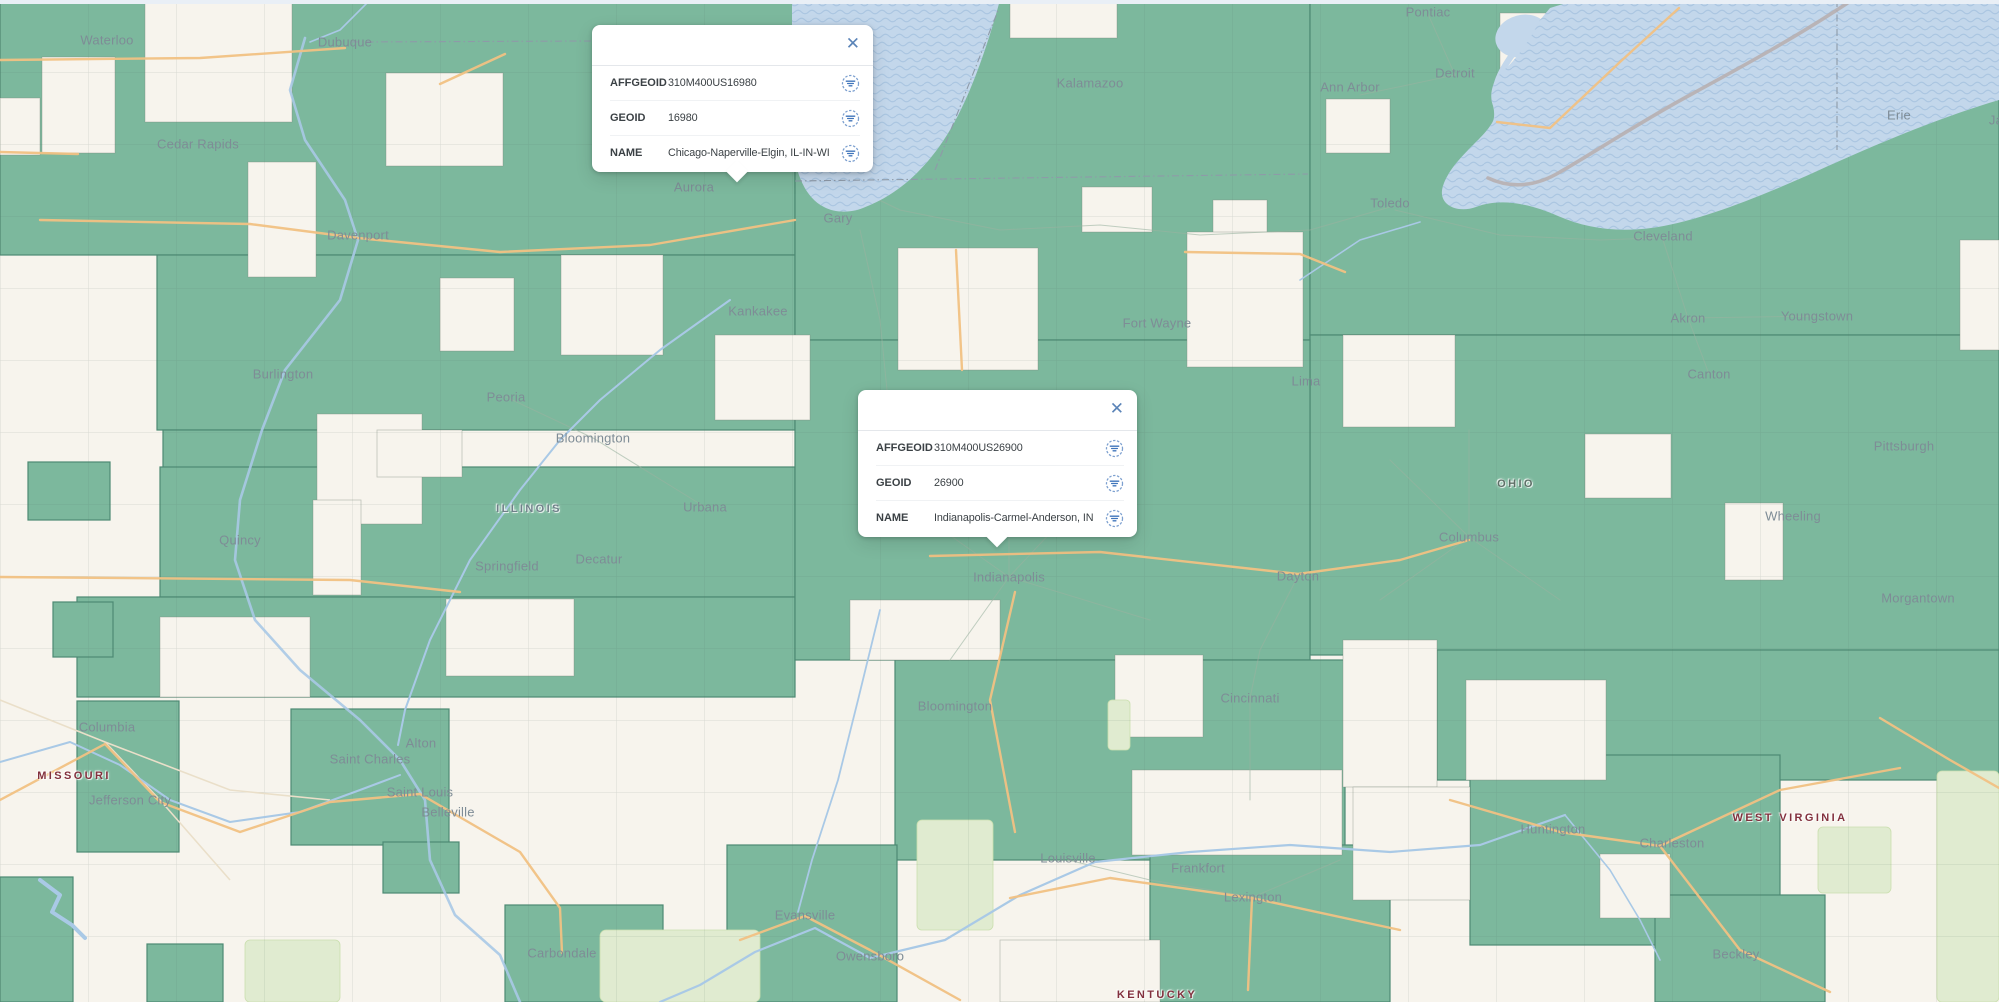 The height and width of the screenshot is (1002, 1999). I want to click on local-roads, so click(165, 790).